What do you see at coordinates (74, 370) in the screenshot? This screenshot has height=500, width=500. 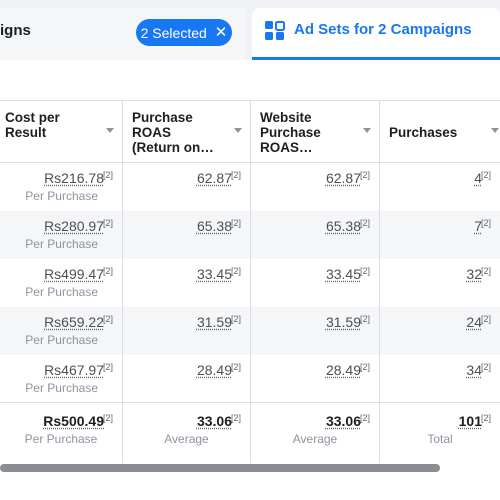 I see `cost-per-result-value: Rs467.97` at bounding box center [74, 370].